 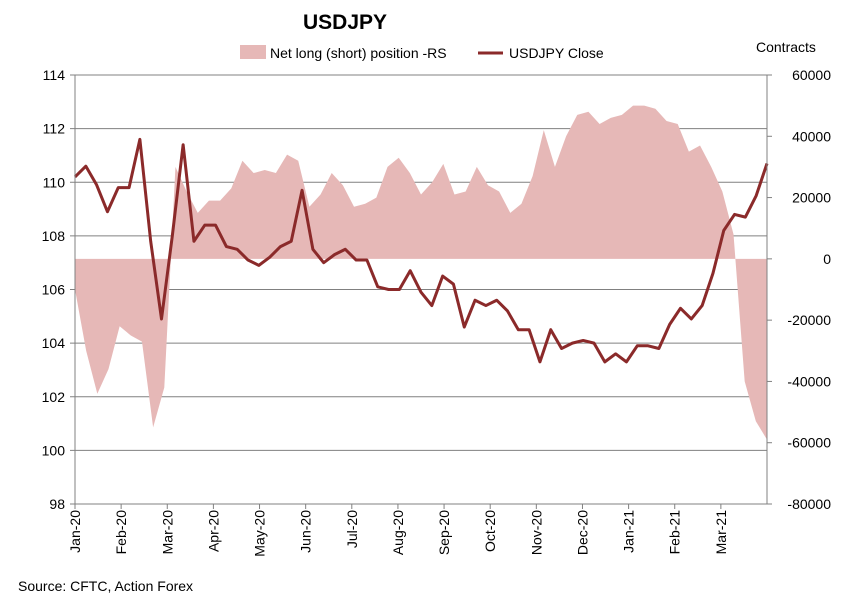 What do you see at coordinates (54, 397) in the screenshot?
I see `left-tick-label: 102` at bounding box center [54, 397].